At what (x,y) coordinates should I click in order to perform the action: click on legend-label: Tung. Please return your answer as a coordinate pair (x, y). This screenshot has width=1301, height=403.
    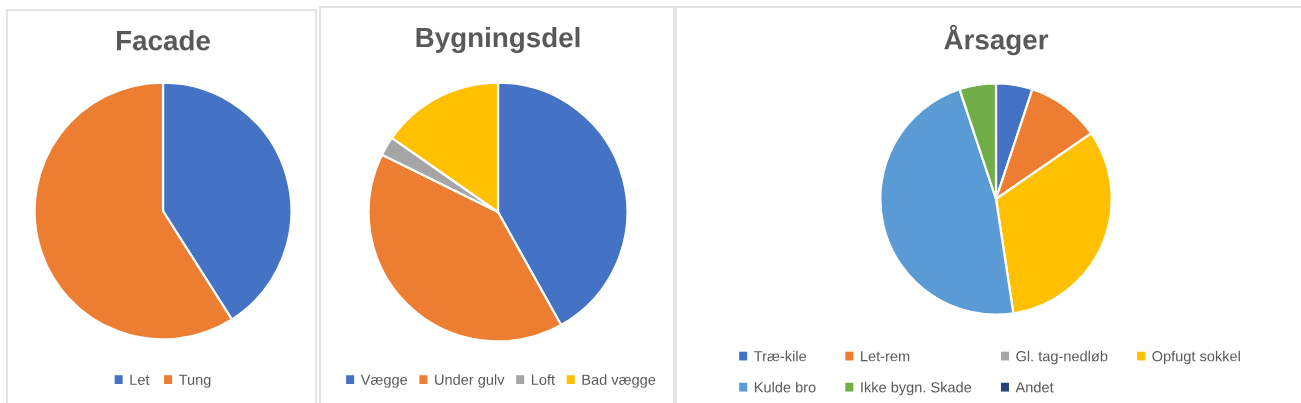
    Looking at the image, I should click on (194, 381).